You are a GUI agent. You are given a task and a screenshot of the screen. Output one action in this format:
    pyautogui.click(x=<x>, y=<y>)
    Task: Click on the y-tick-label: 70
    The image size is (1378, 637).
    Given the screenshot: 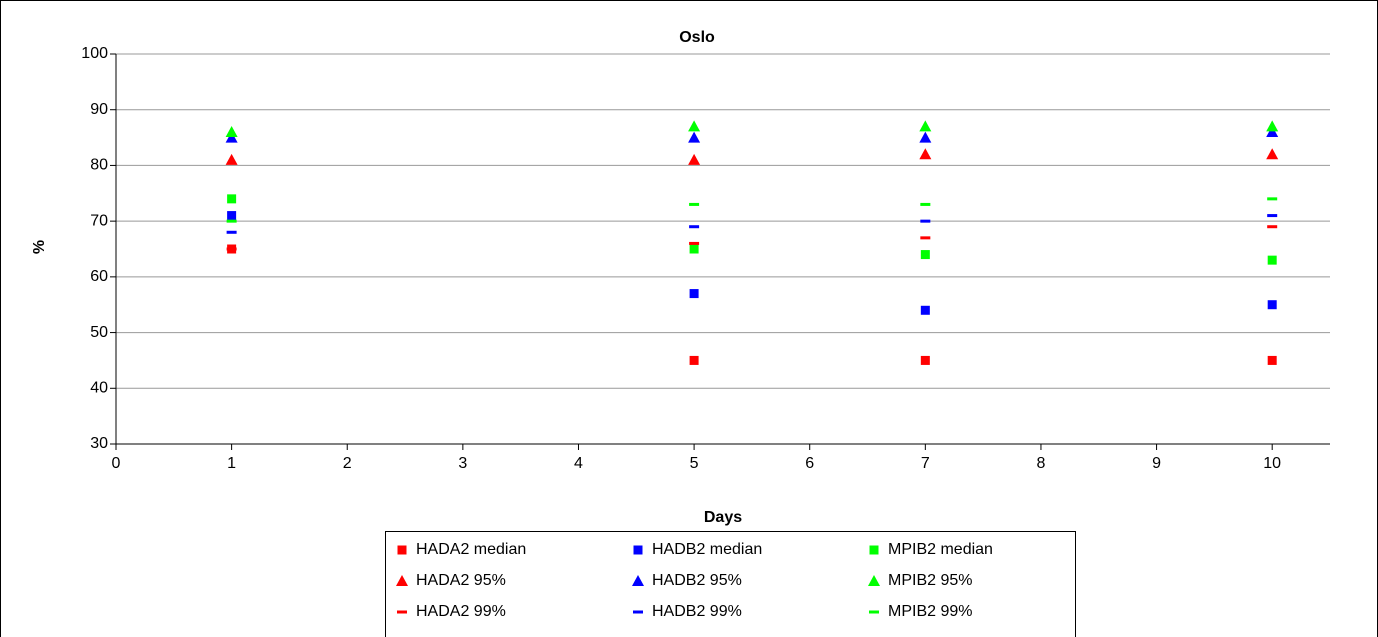 What is the action you would take?
    pyautogui.click(x=99, y=220)
    